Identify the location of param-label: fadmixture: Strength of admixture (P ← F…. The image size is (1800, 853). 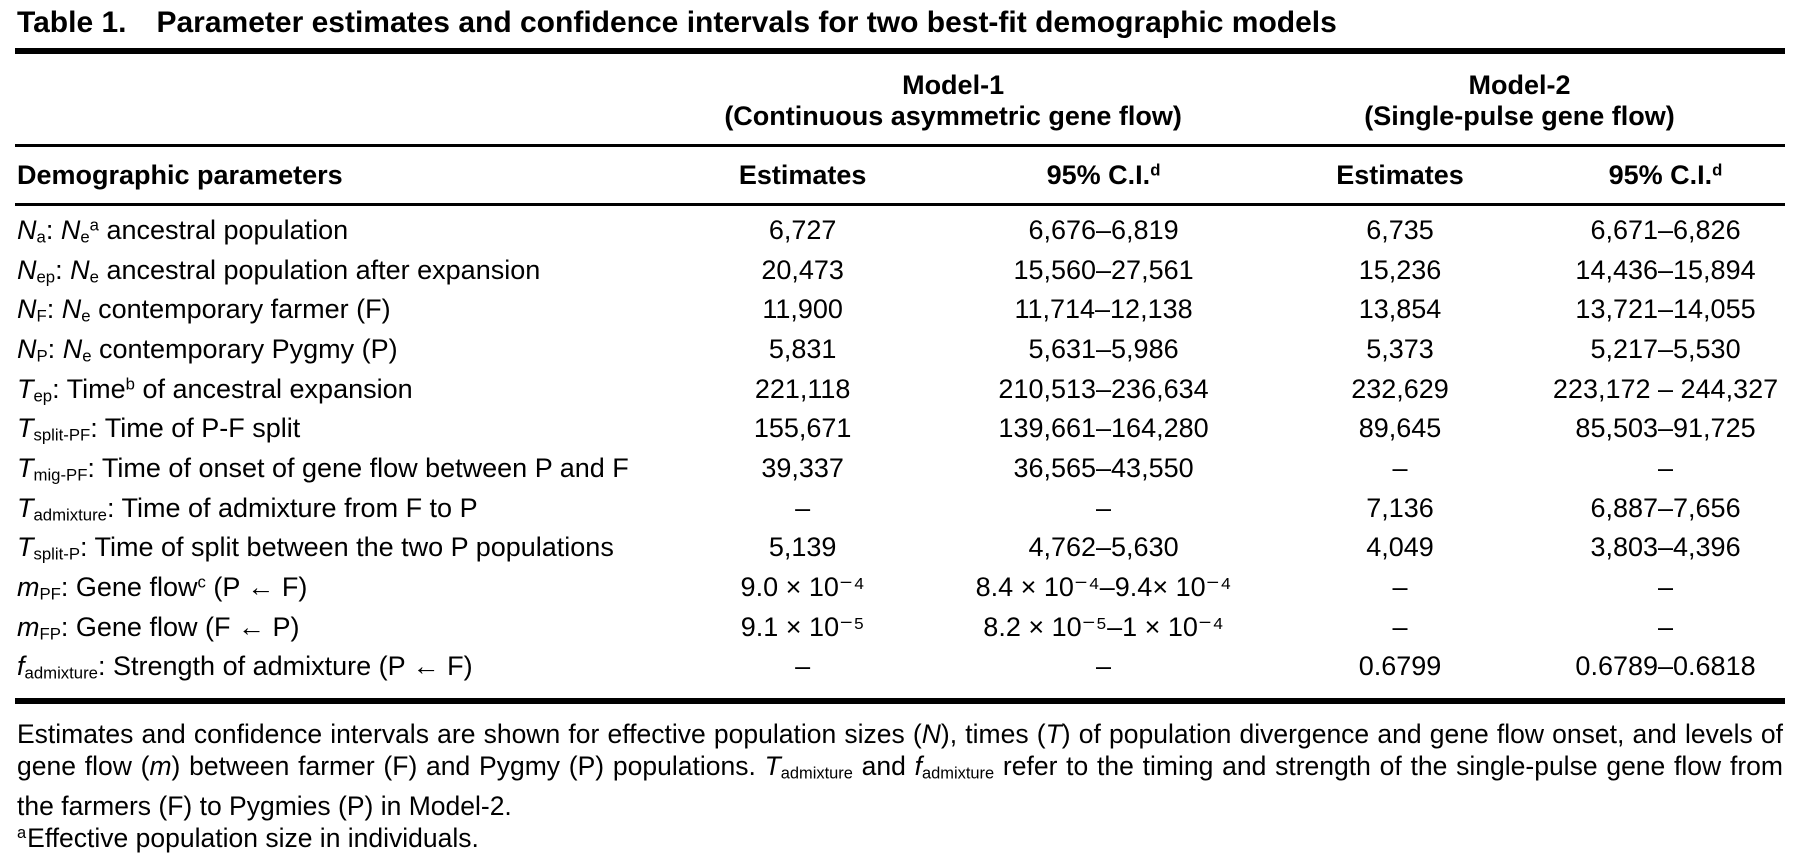
(334, 677).